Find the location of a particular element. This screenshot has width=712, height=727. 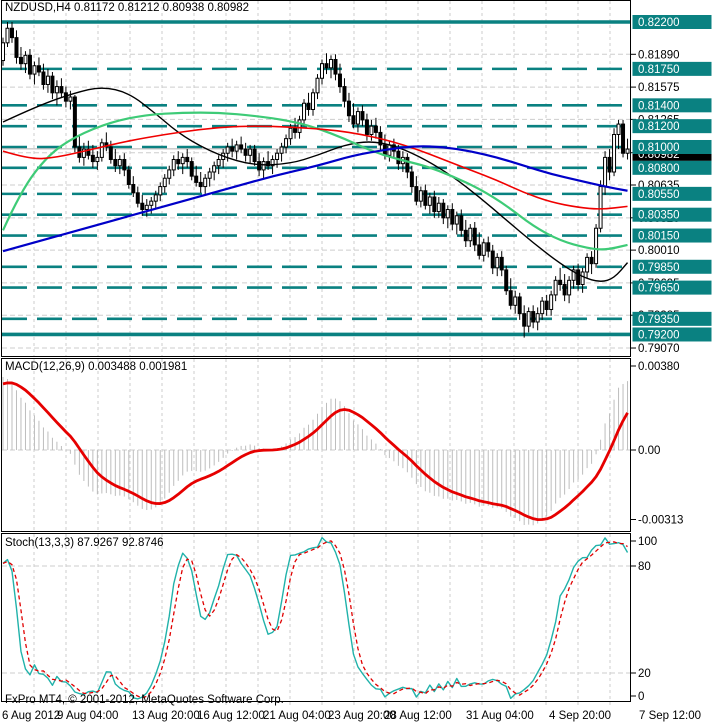

level-price-label: 0.79850 is located at coordinates (659, 268).